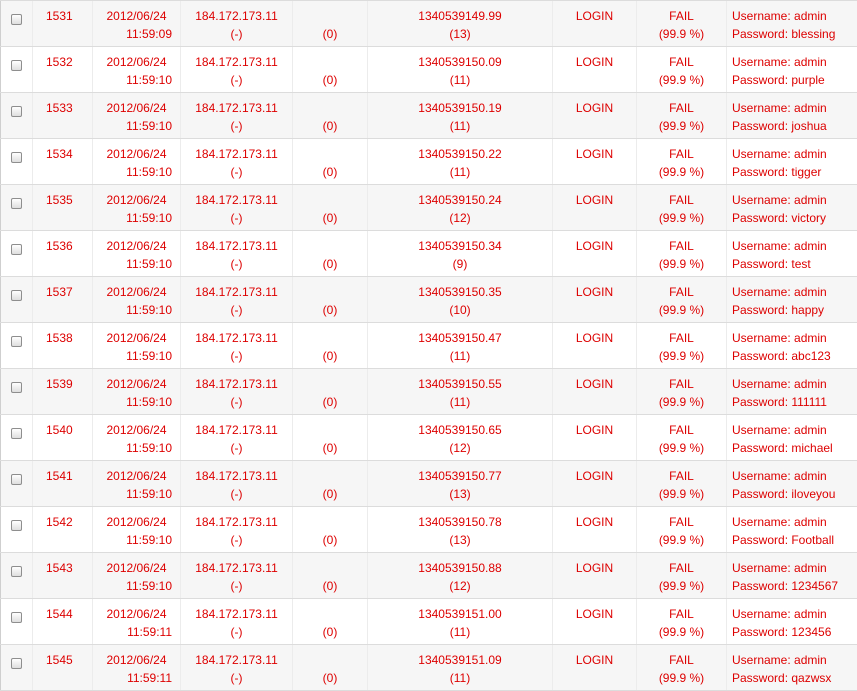 Image resolution: width=857 pixels, height=691 pixels. What do you see at coordinates (137, 24) in the screenshot?
I see `datetime-cell: 2012/06/24 11:59:09` at bounding box center [137, 24].